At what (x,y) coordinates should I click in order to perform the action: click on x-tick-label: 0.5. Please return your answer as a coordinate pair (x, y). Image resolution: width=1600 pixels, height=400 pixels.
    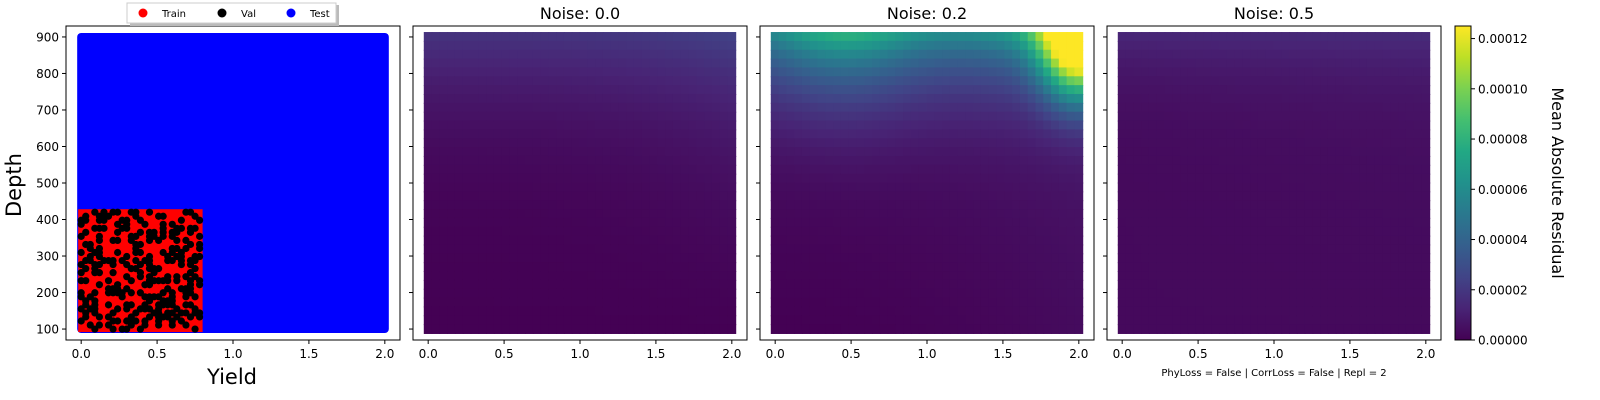
    Looking at the image, I should click on (851, 354).